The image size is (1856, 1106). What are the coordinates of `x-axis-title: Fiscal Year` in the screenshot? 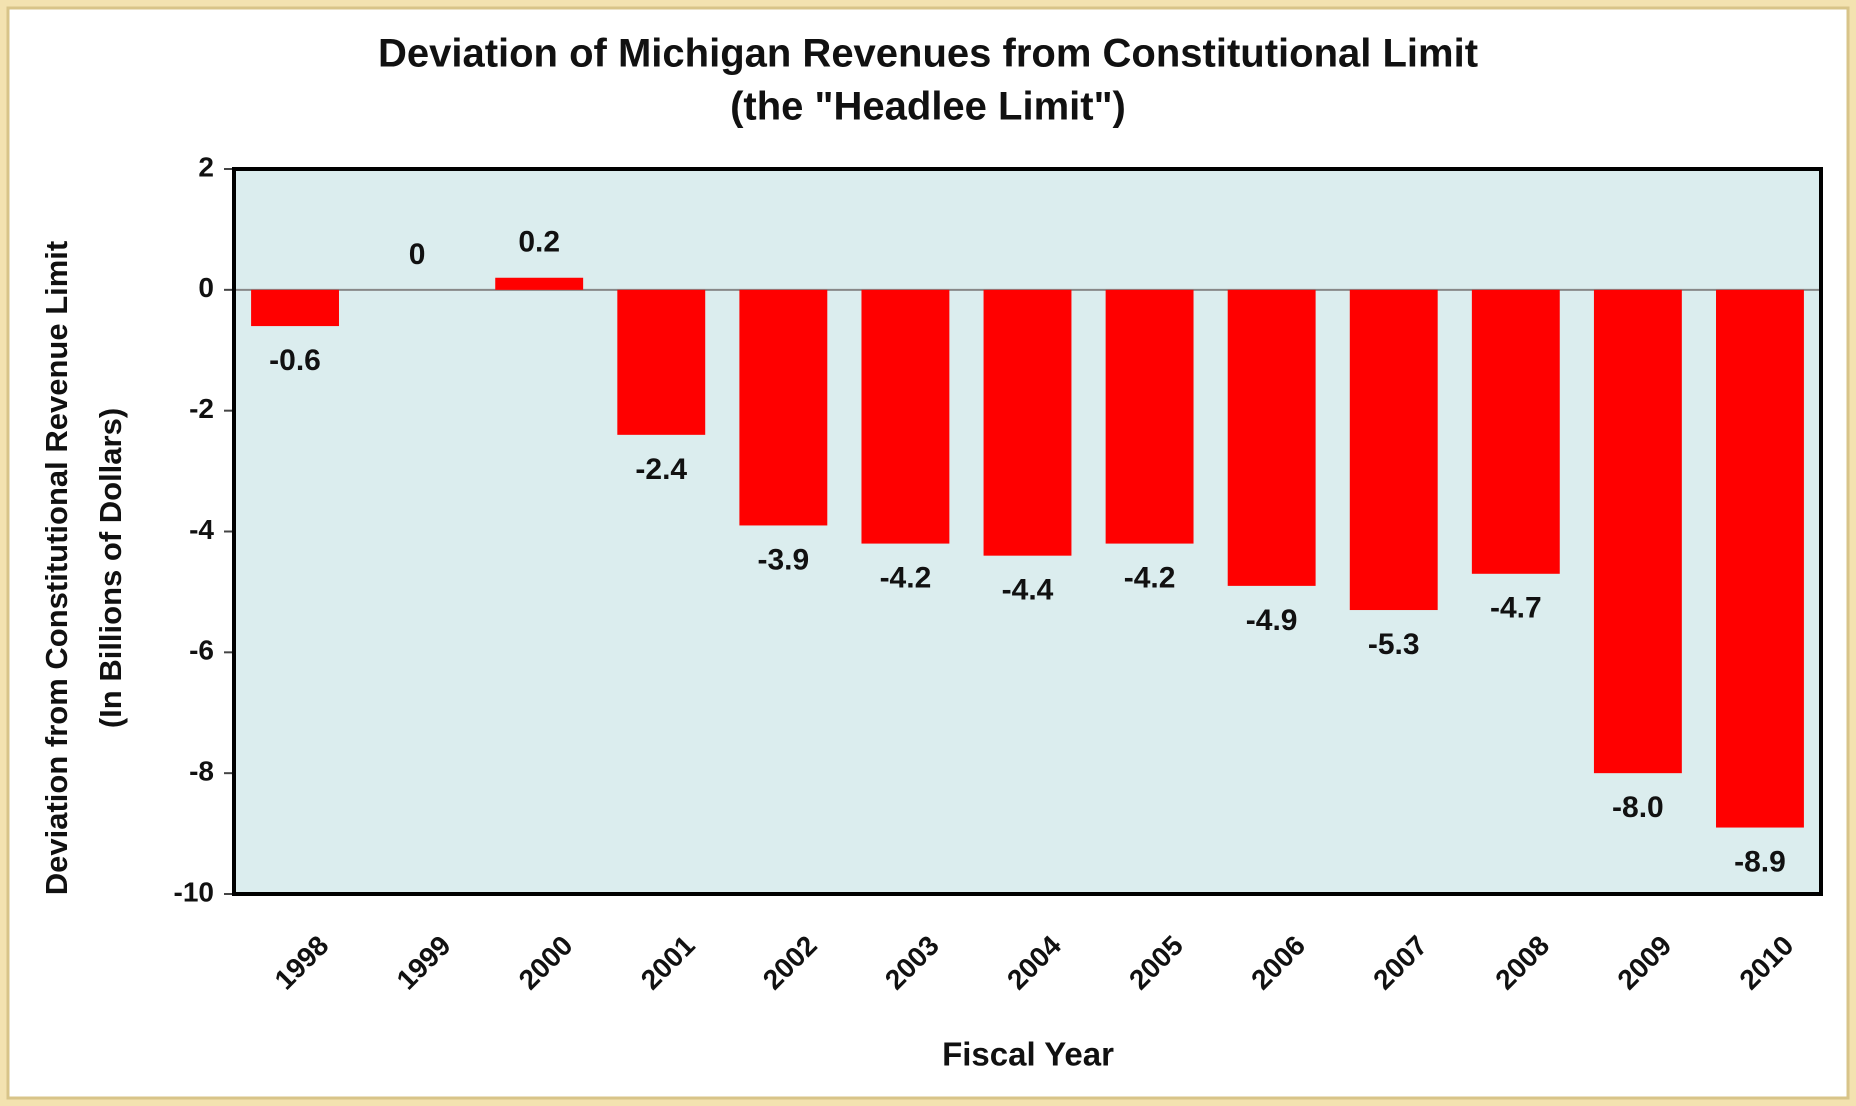 It's located at (1028, 1054).